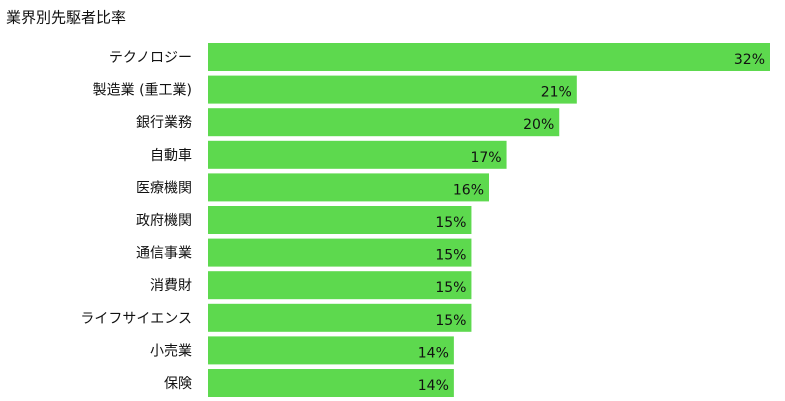 The width and height of the screenshot is (785, 401). Describe the element at coordinates (164, 221) in the screenshot. I see `category-label: 政府機関` at that location.